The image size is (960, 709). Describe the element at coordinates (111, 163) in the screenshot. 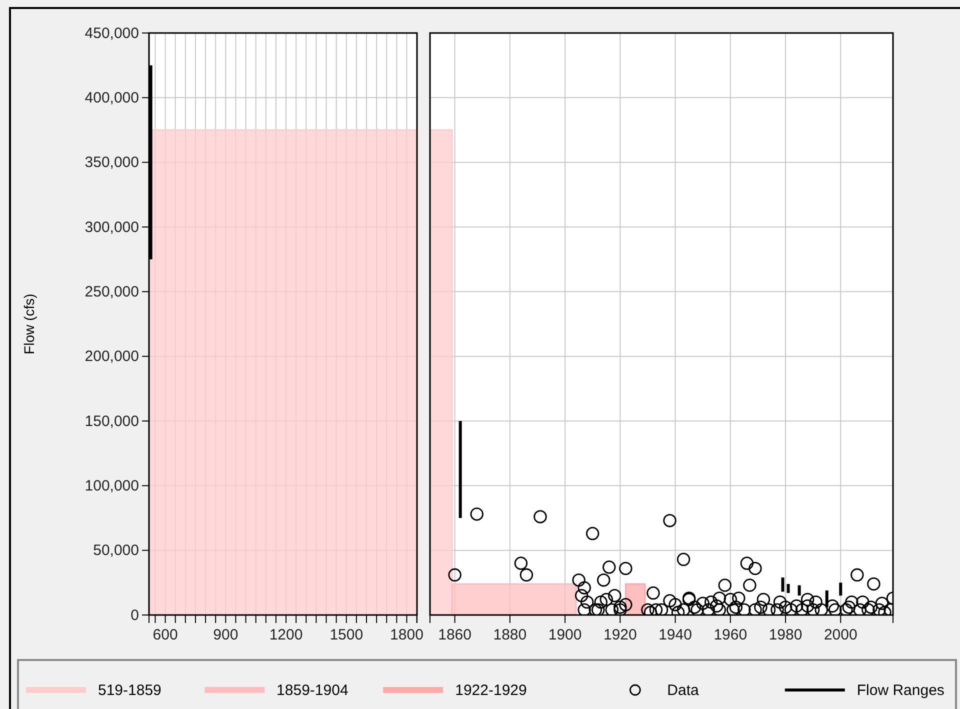

I see `y-tick-label: 350,000` at that location.